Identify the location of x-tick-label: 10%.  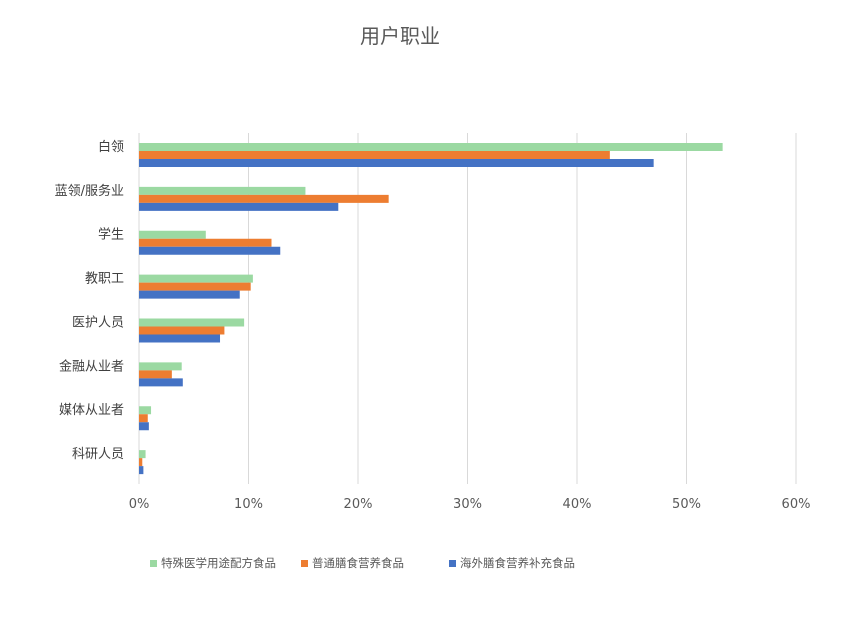
(248, 504).